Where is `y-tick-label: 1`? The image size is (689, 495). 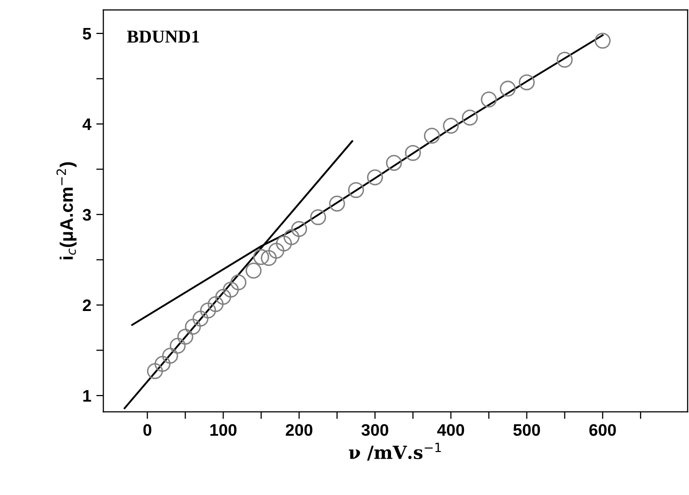
y-tick-label: 1 is located at coordinates (87, 396).